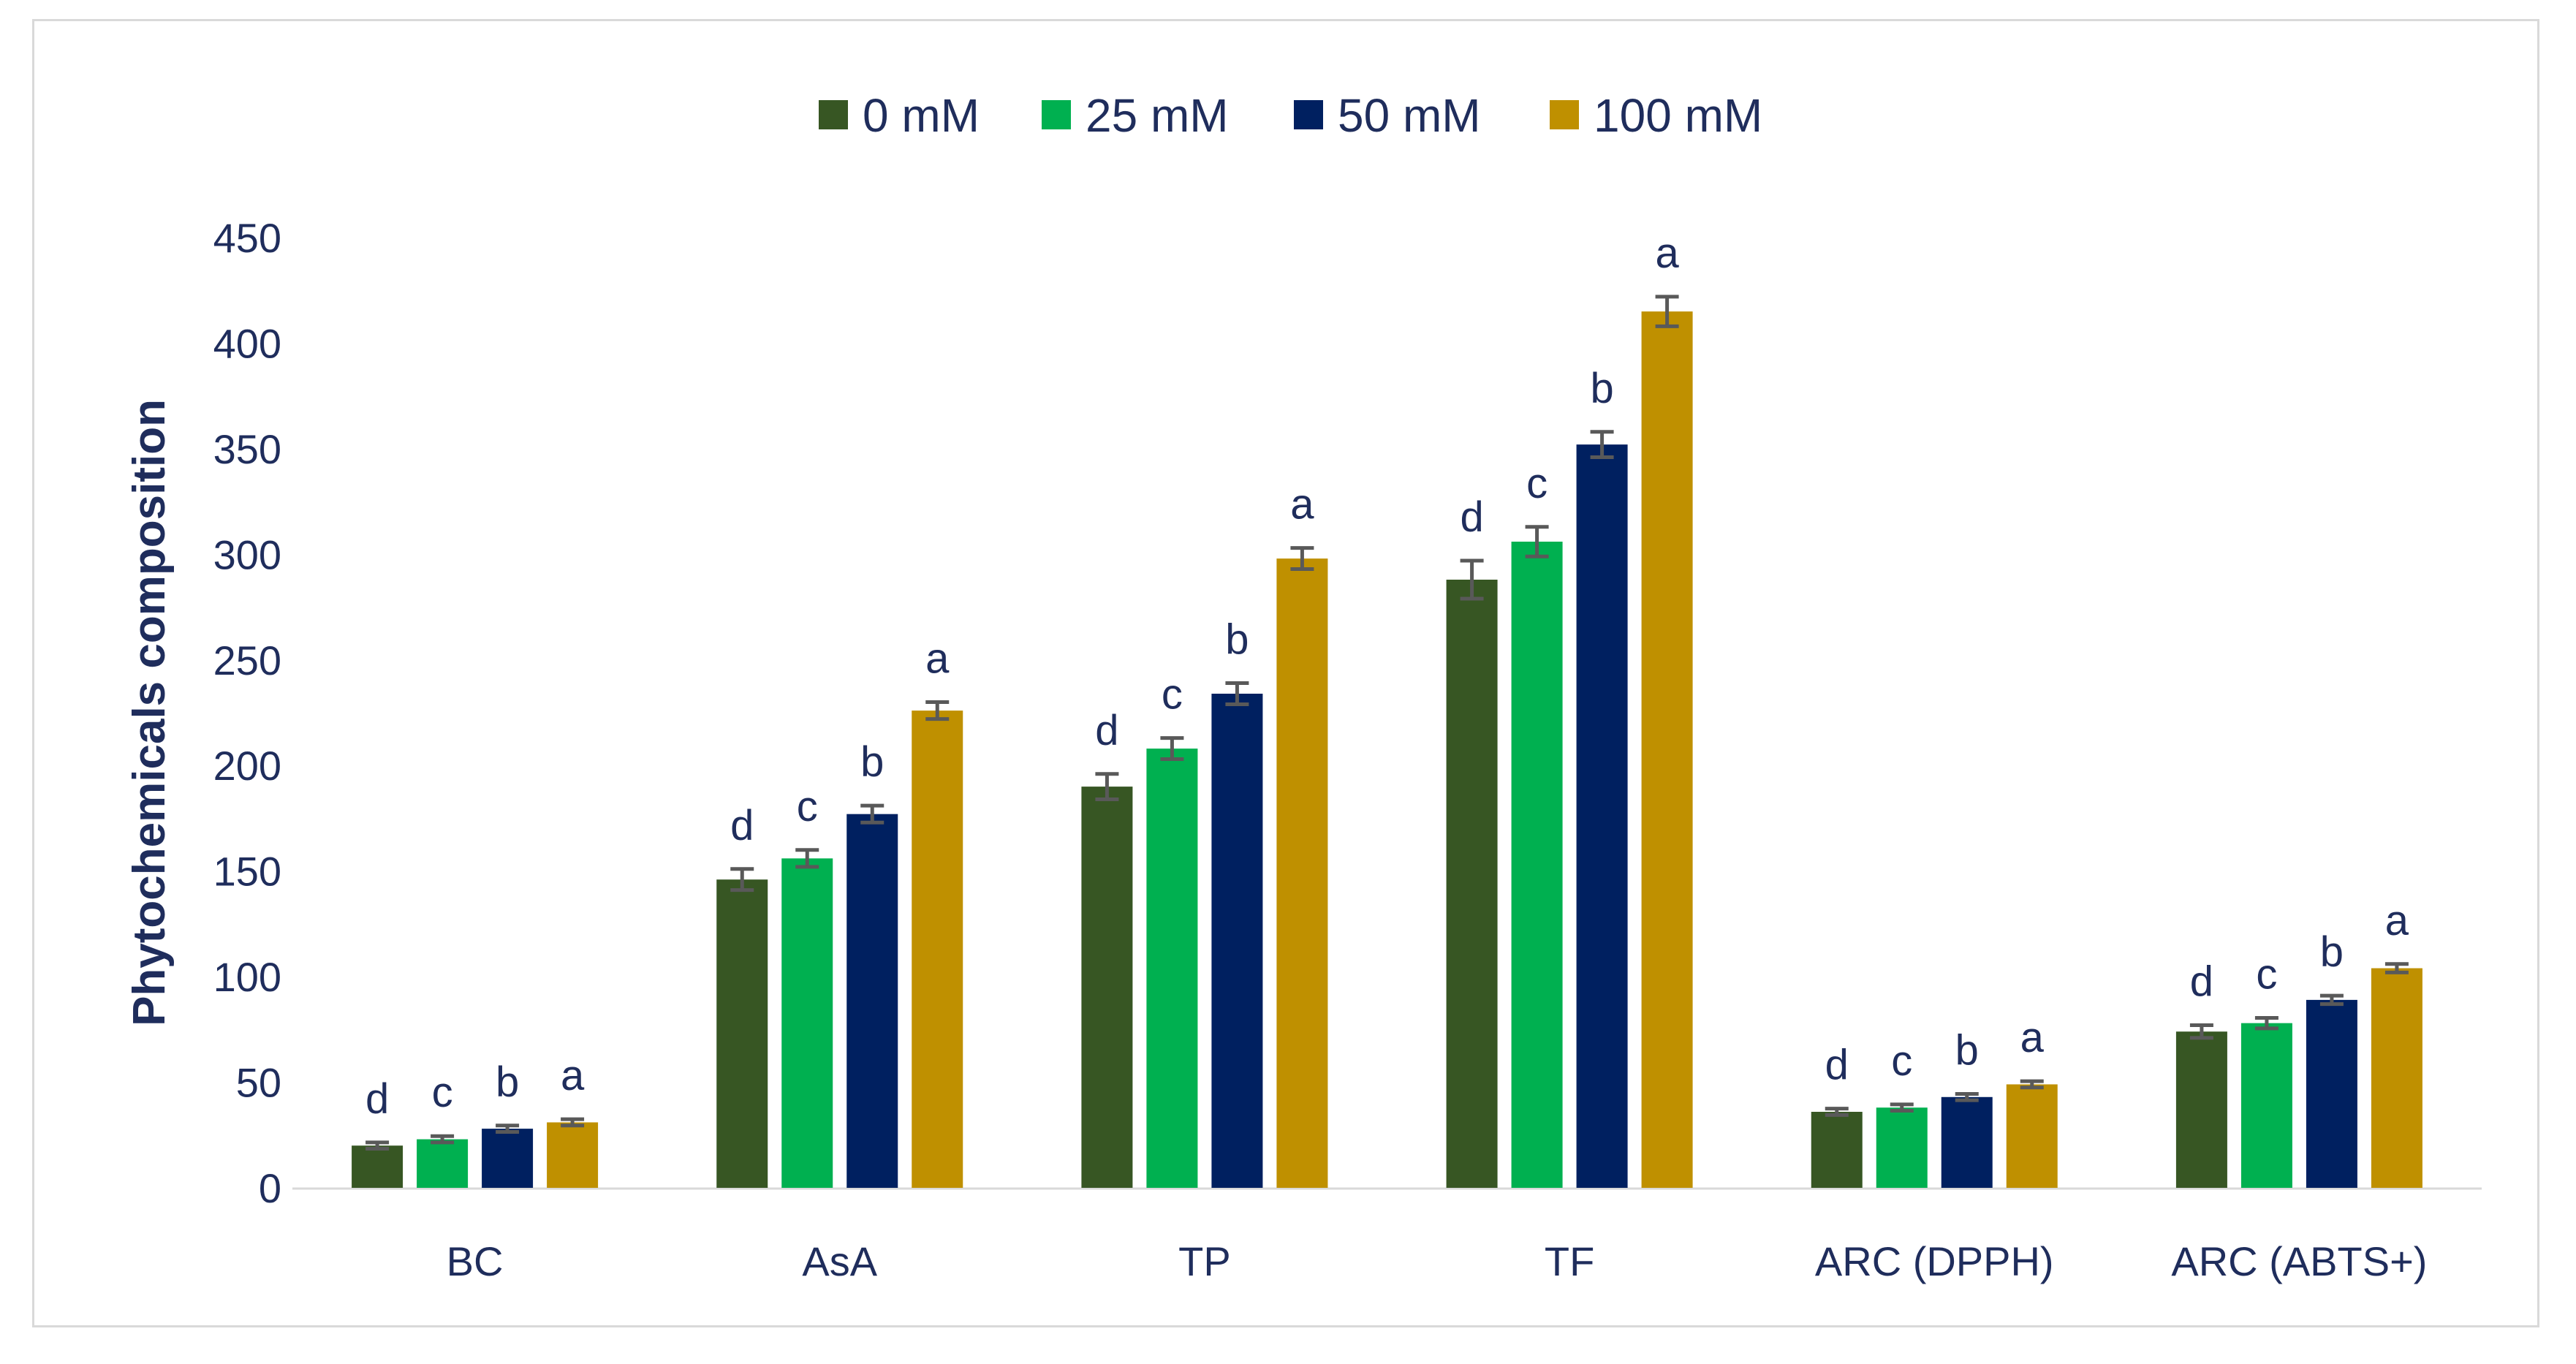 Image resolution: width=2576 pixels, height=1364 pixels. I want to click on x-category-label: ARC (DPPH), so click(1934, 1261).